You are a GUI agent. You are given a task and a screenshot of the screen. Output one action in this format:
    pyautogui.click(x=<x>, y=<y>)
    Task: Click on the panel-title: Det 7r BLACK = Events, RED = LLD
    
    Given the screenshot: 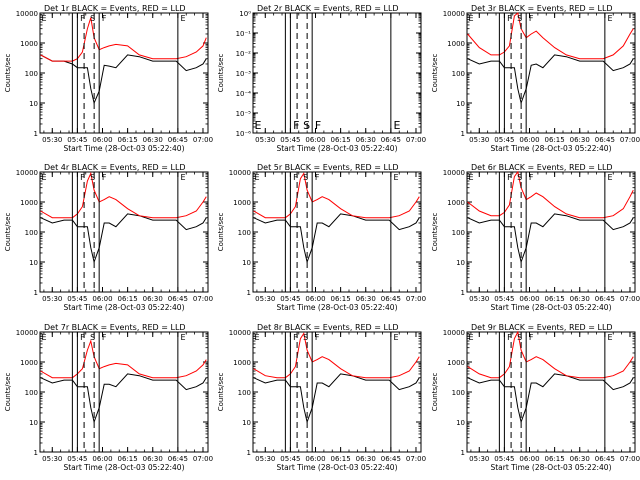 What is the action you would take?
    pyautogui.click(x=115, y=327)
    